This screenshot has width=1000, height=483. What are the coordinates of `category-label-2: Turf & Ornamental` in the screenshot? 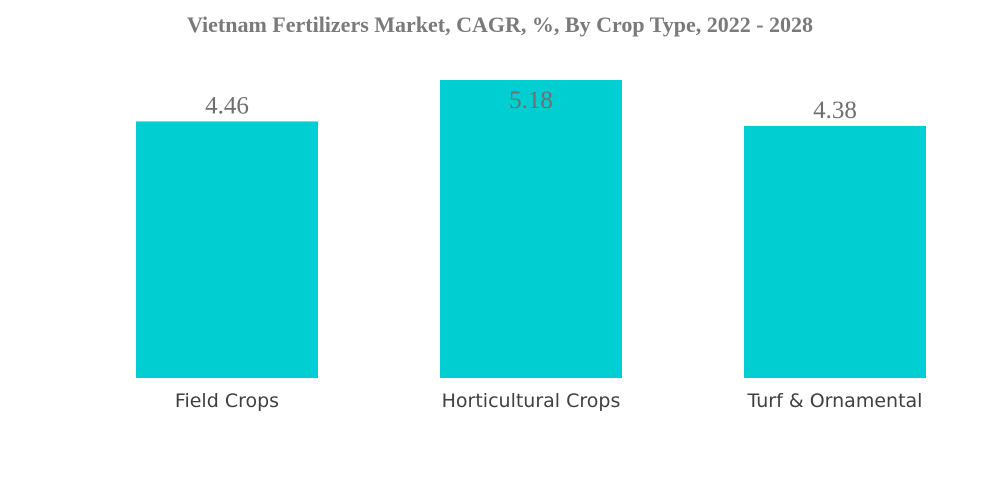 It's located at (835, 401).